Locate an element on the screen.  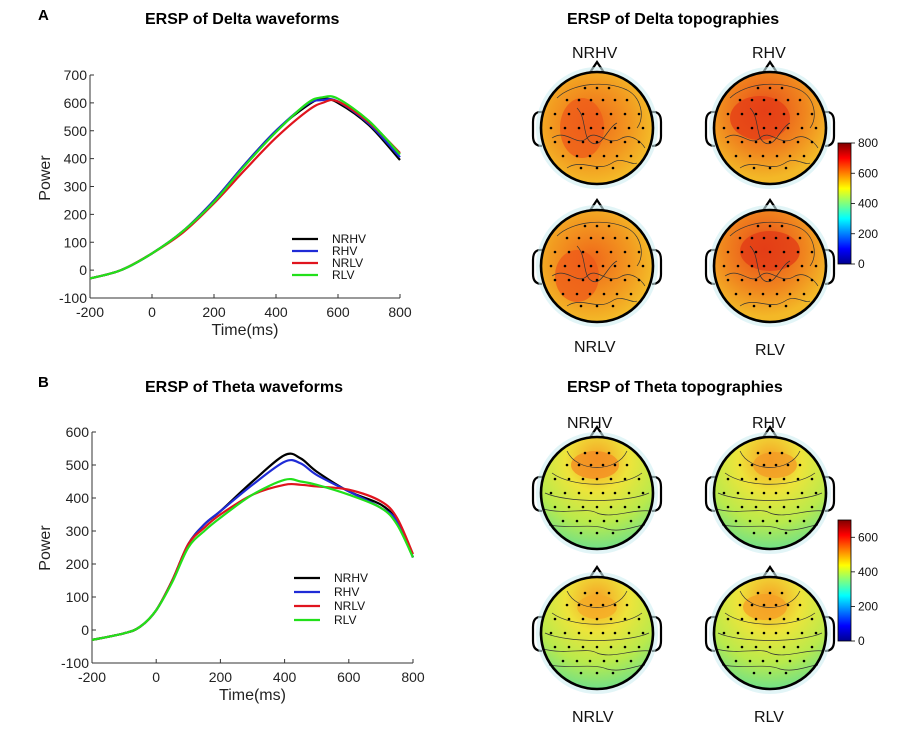
theta-topo-label-rhv: RHV is located at coordinates (769, 423).